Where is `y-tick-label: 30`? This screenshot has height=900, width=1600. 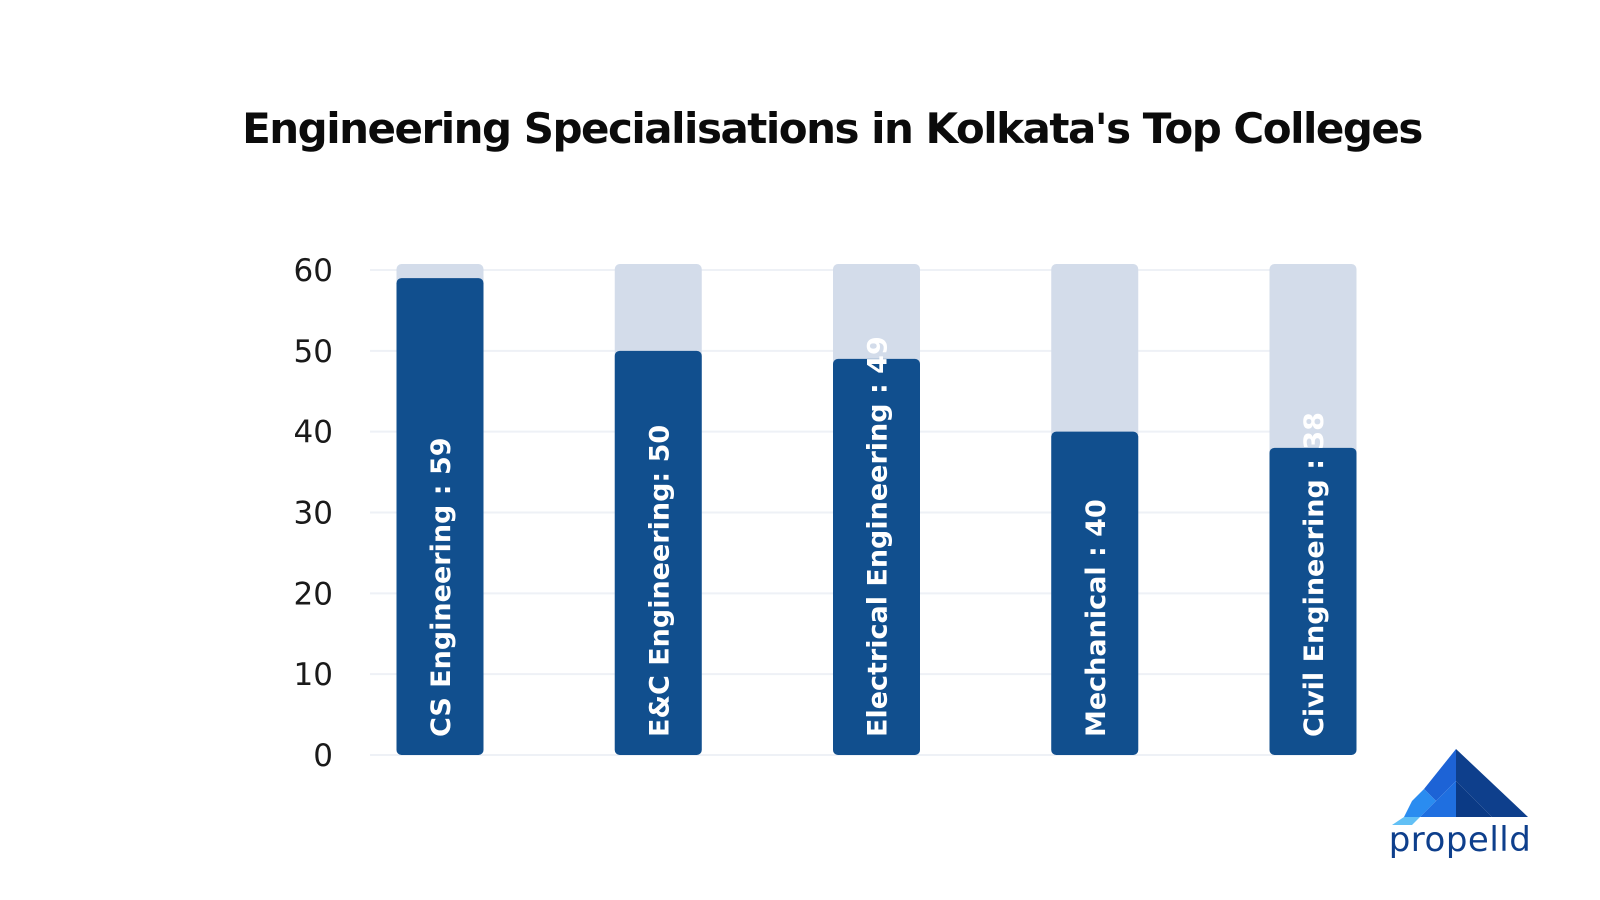 y-tick-label: 30 is located at coordinates (313, 514).